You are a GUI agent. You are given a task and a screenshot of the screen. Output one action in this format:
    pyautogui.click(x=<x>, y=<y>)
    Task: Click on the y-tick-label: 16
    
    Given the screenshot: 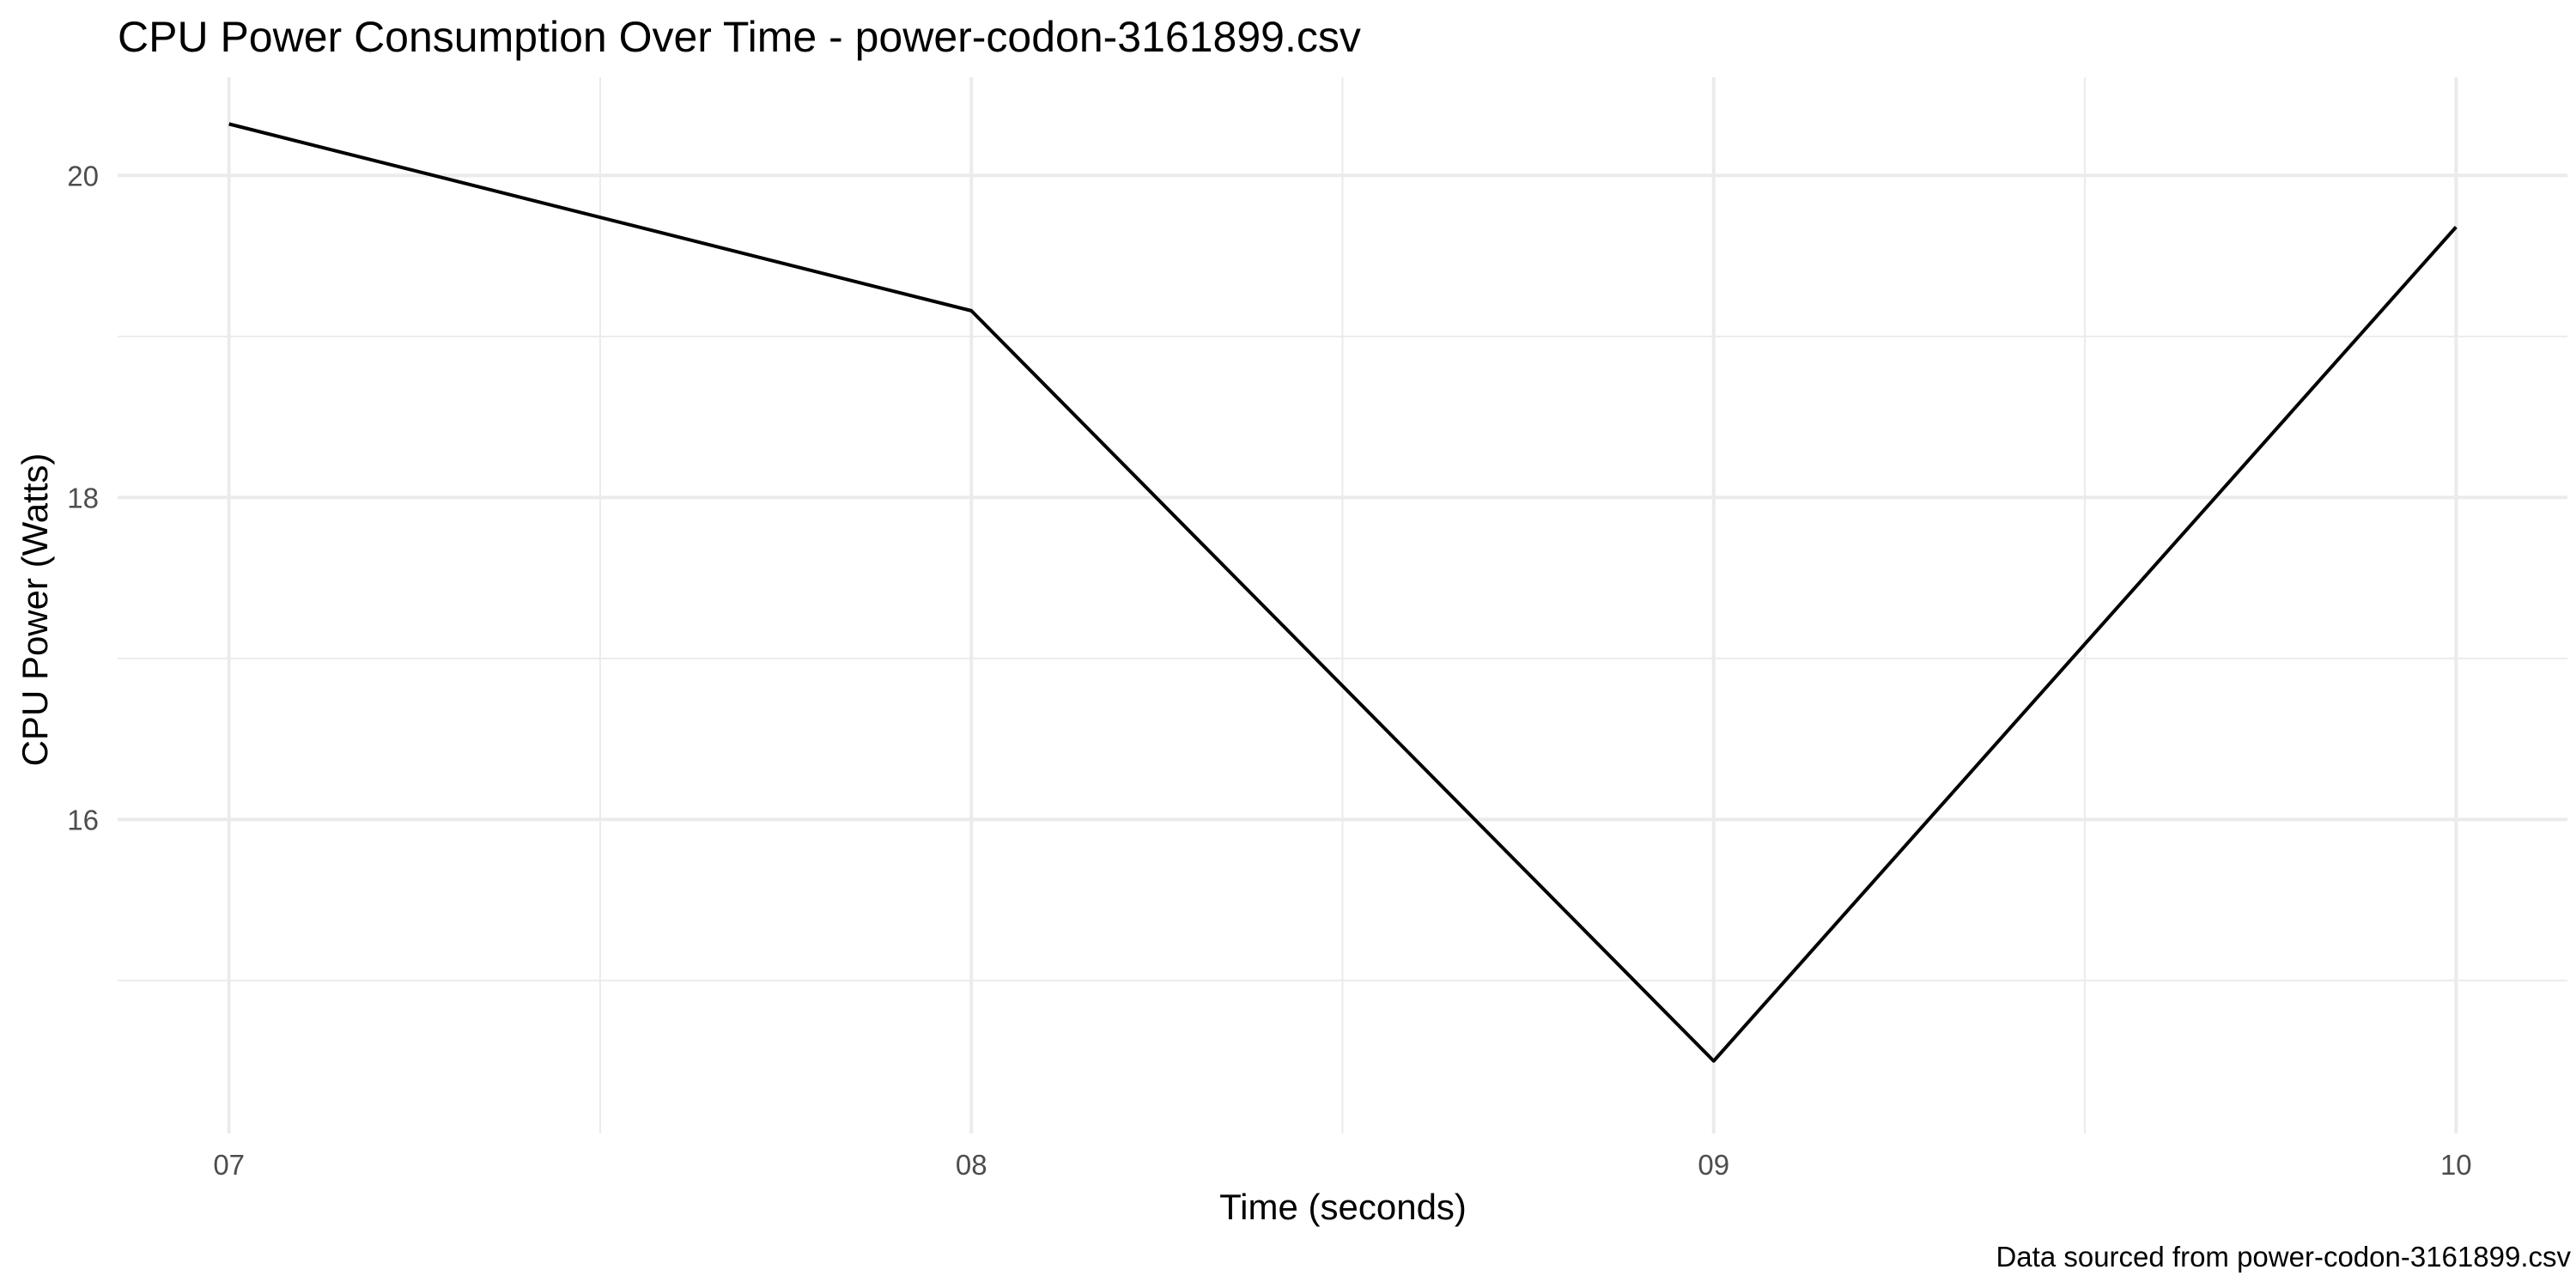 What is the action you would take?
    pyautogui.click(x=83, y=819)
    